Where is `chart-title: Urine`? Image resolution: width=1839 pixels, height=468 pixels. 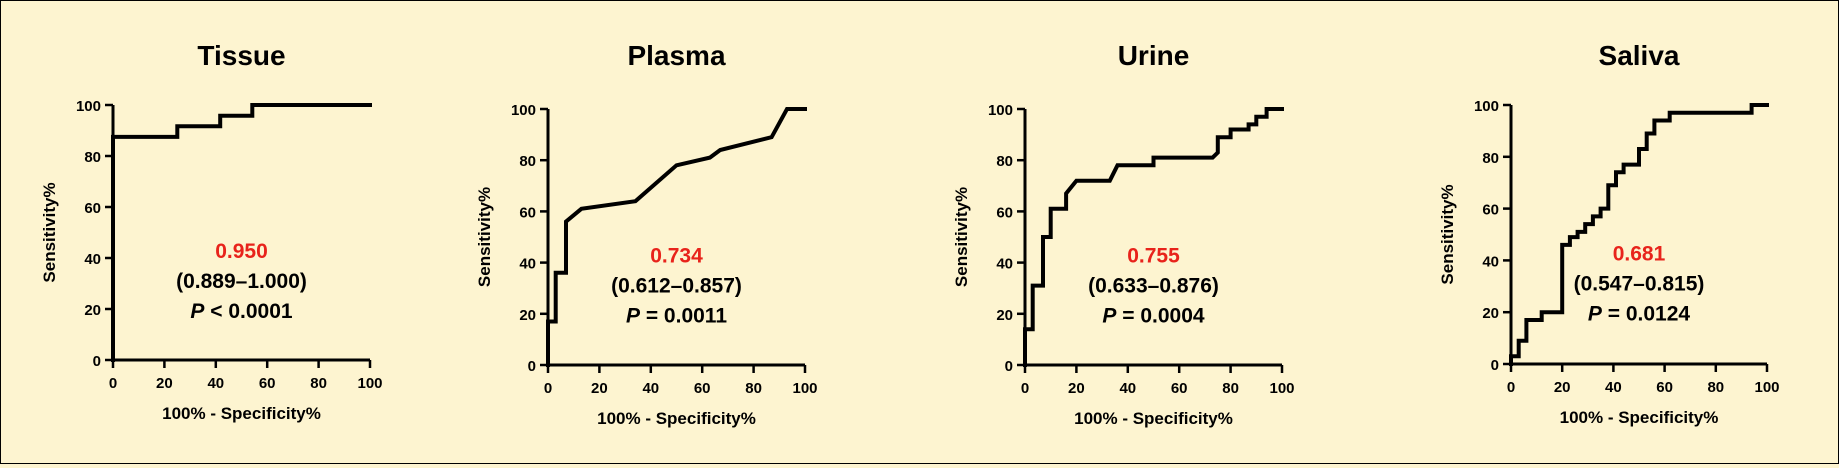
chart-title: Urine is located at coordinates (1154, 55).